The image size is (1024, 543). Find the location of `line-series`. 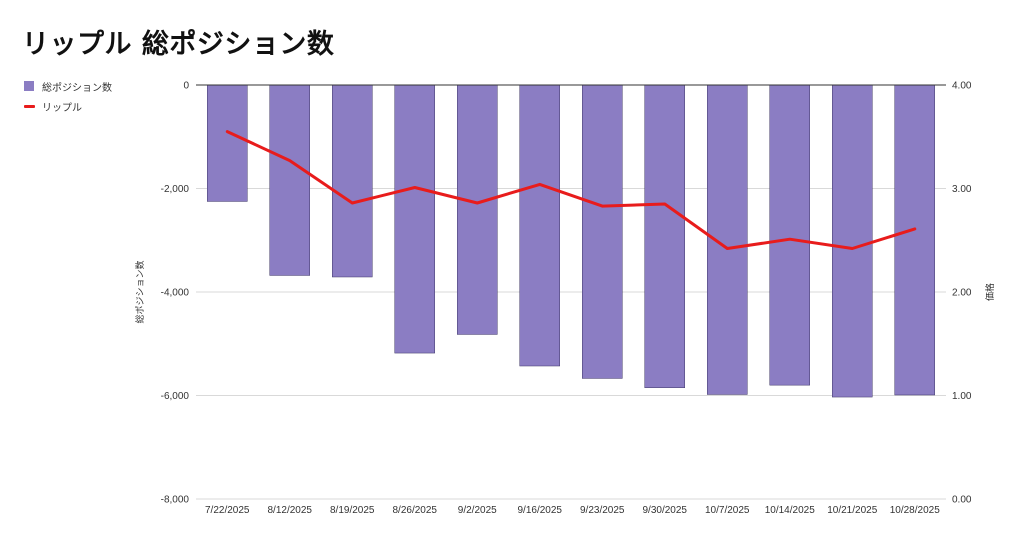

line-series is located at coordinates (571, 190).